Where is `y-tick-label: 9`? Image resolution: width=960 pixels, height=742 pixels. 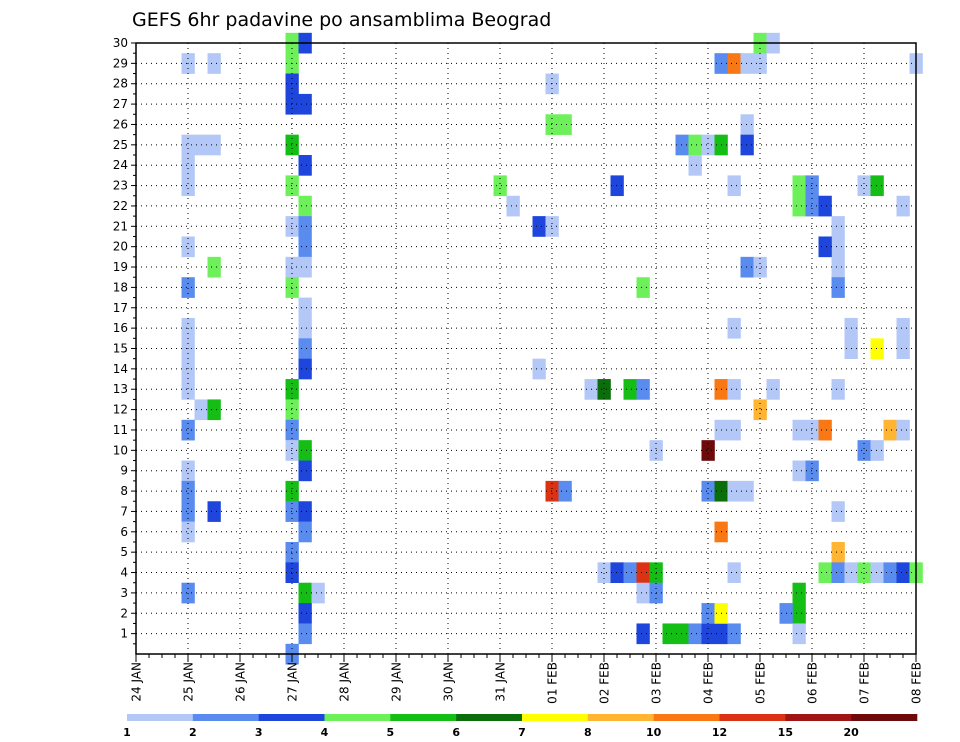 y-tick-label: 9 is located at coordinates (124, 471).